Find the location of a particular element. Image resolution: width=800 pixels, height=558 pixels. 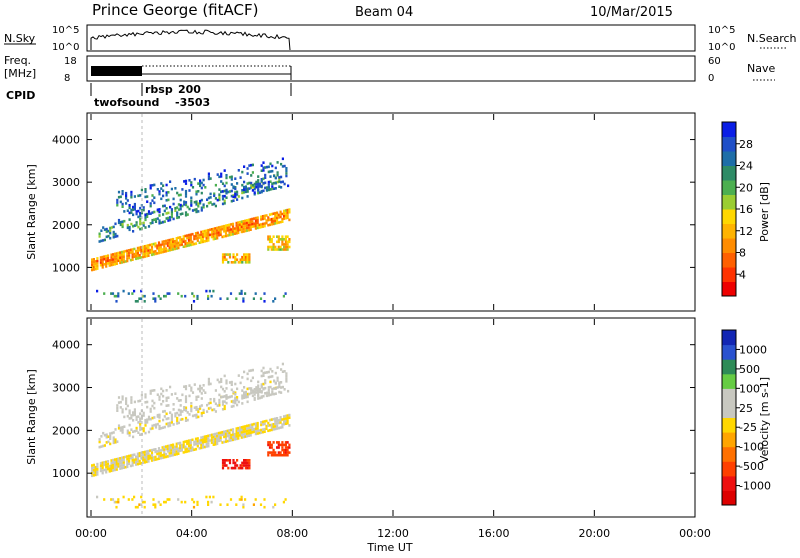

date-label: 10/Mar/2015 is located at coordinates (631, 12).